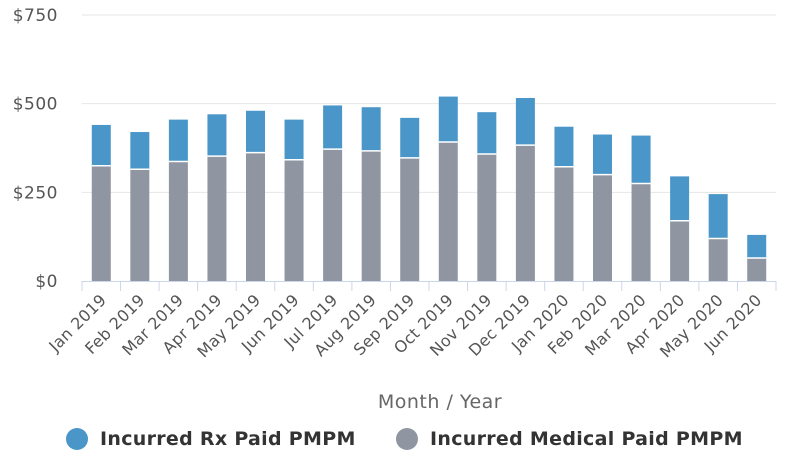  I want to click on legend-swatch-rx, so click(77, 439).